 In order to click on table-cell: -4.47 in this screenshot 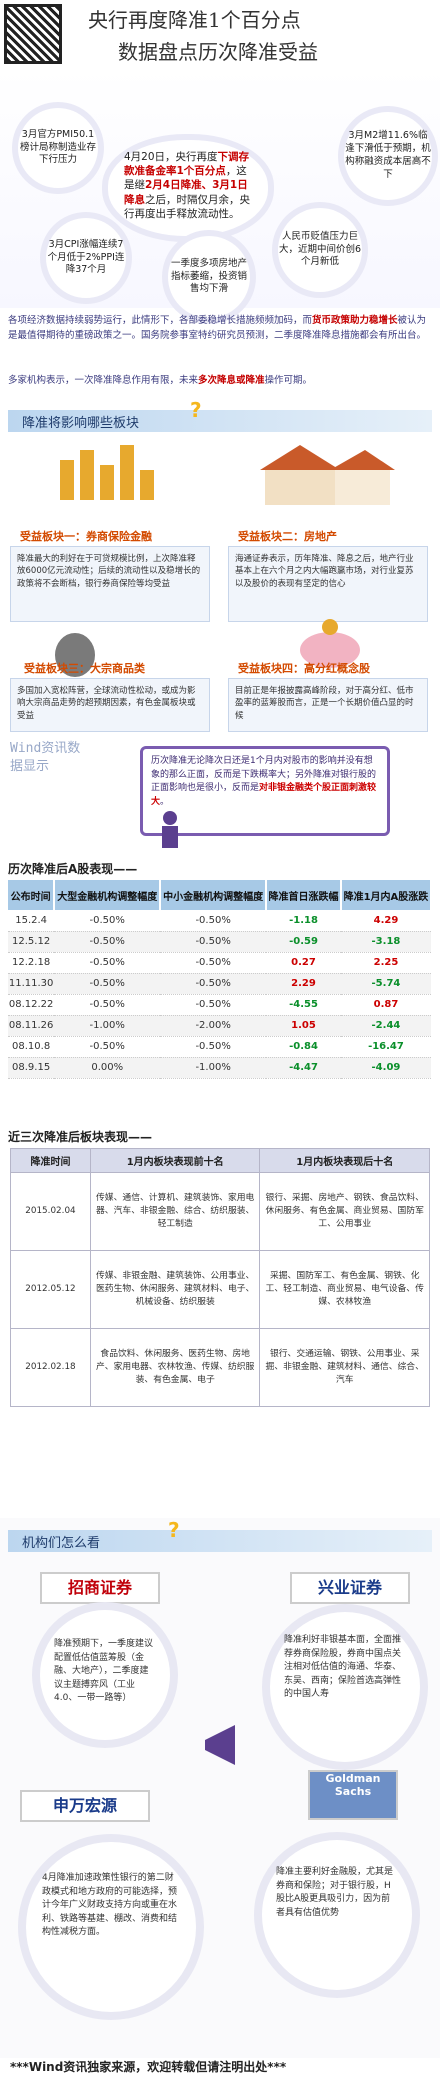, I will do `click(303, 1068)`.